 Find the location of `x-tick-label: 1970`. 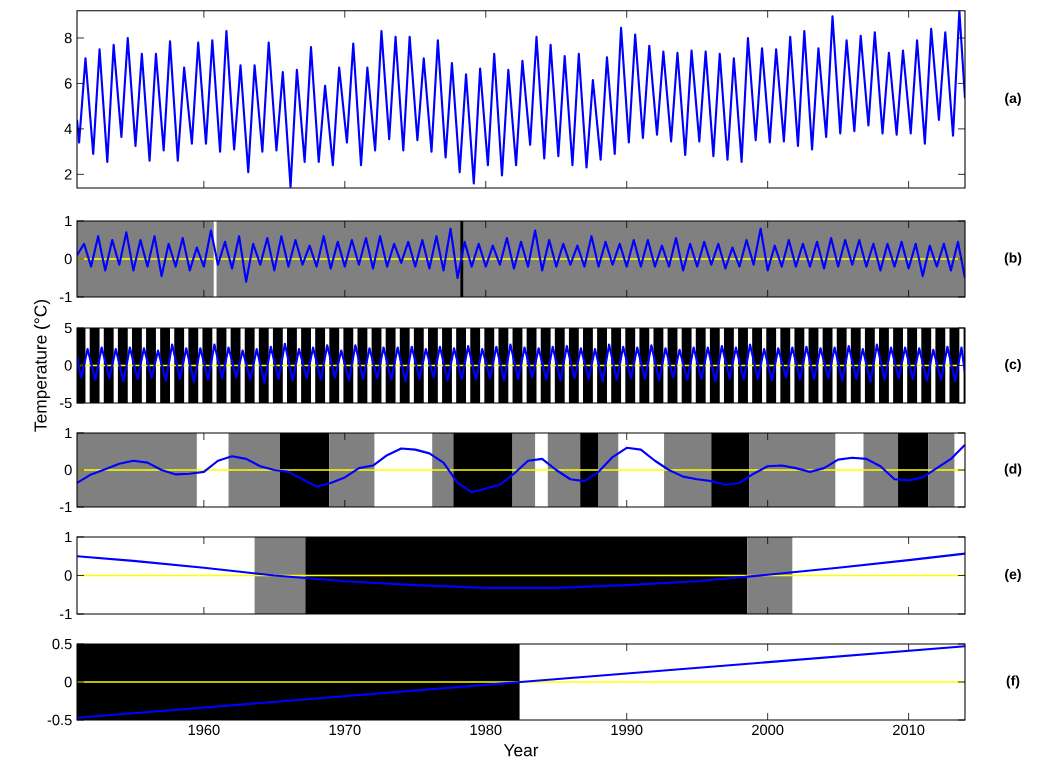

x-tick-label: 1970 is located at coordinates (345, 730).